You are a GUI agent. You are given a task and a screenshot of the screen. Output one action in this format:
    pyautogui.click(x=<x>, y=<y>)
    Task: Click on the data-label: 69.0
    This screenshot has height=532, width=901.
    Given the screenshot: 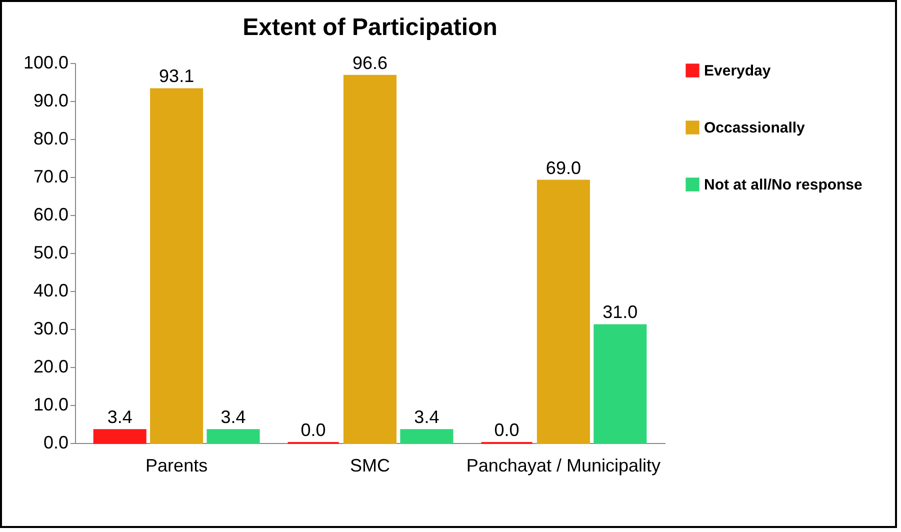 What is the action you would take?
    pyautogui.click(x=563, y=168)
    